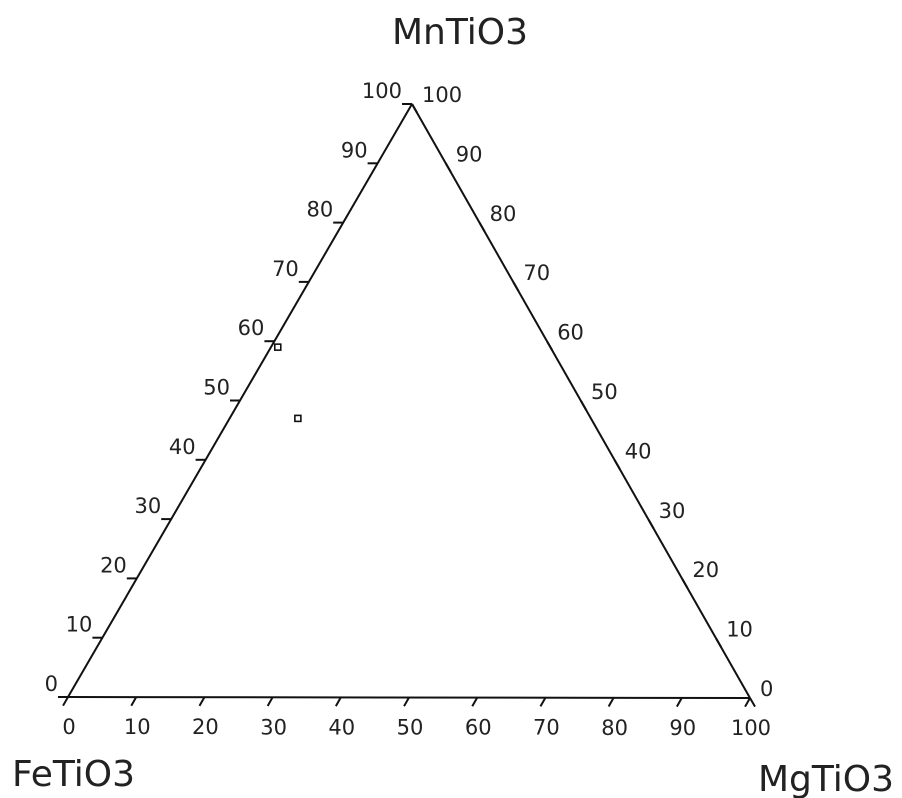 Image resolution: width=902 pixels, height=798 pixels. What do you see at coordinates (614, 728) in the screenshot?
I see `tick-label-bottom-80: 80` at bounding box center [614, 728].